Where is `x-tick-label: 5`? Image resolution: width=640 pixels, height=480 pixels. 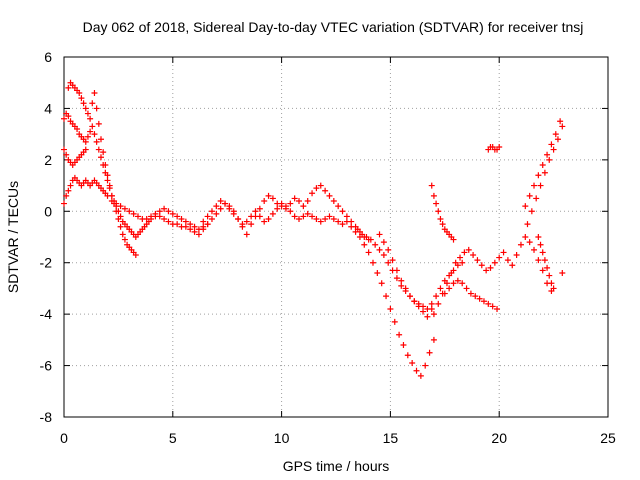
x-tick-label: 5 is located at coordinates (173, 438).